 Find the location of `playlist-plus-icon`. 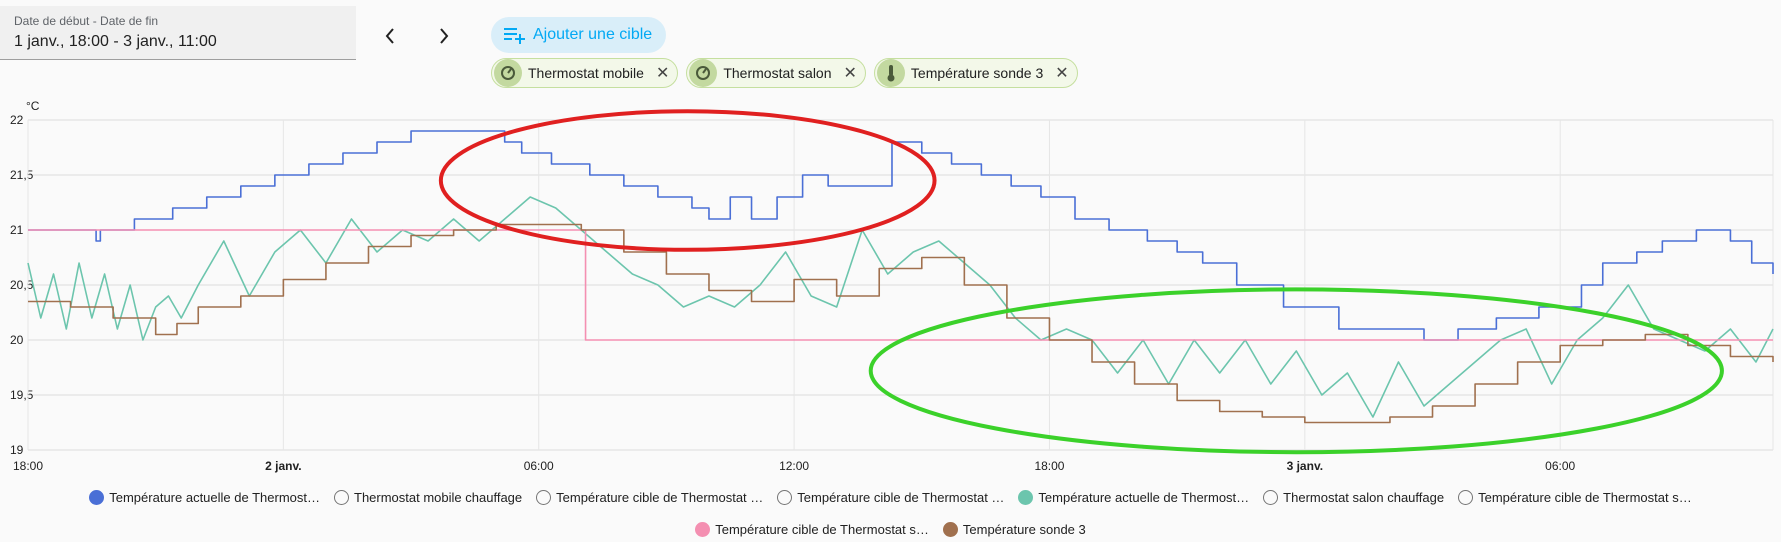

playlist-plus-icon is located at coordinates (514, 36).